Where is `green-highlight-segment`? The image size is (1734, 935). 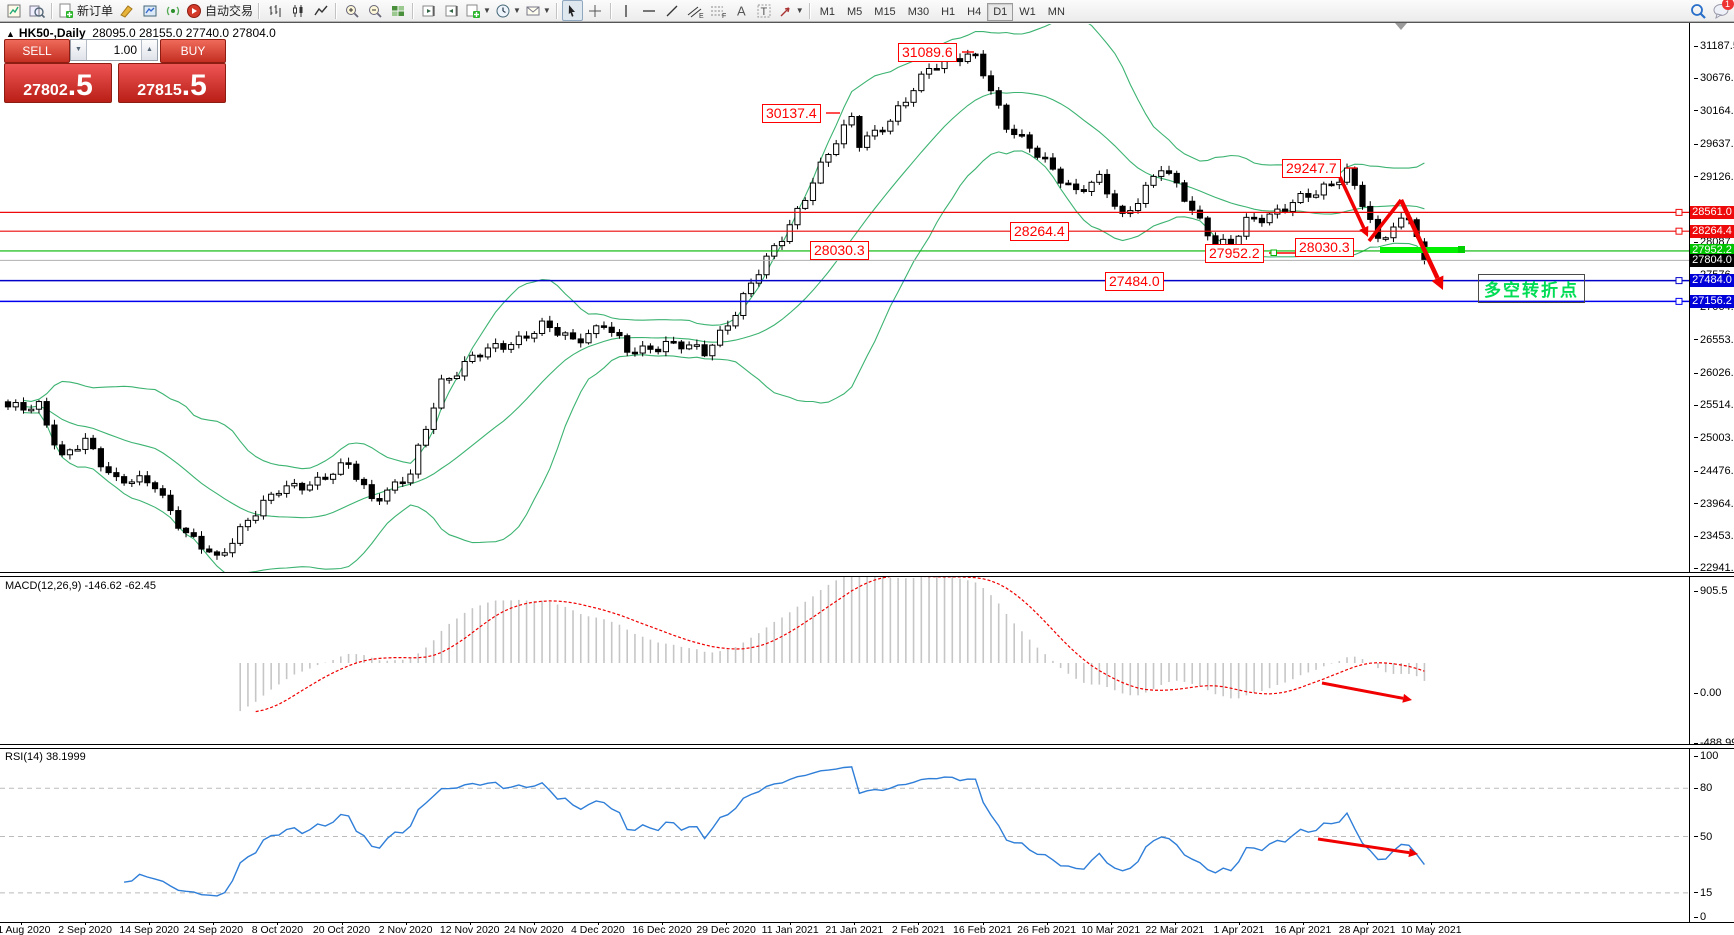
green-highlight-segment is located at coordinates (1421, 250).